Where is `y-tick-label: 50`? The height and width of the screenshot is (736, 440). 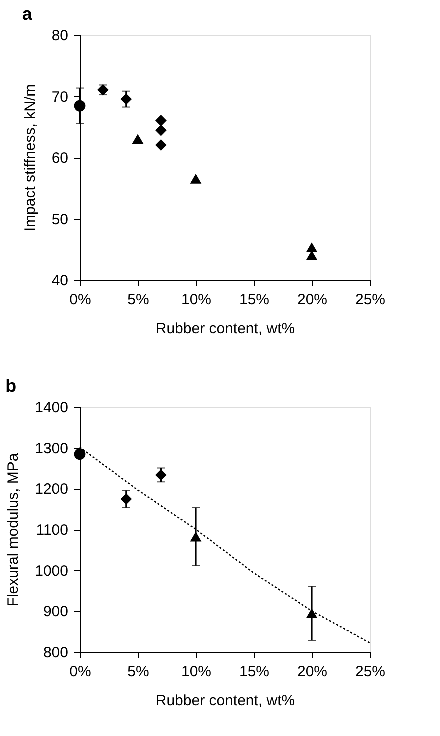
y-tick-label: 50 is located at coordinates (60, 219).